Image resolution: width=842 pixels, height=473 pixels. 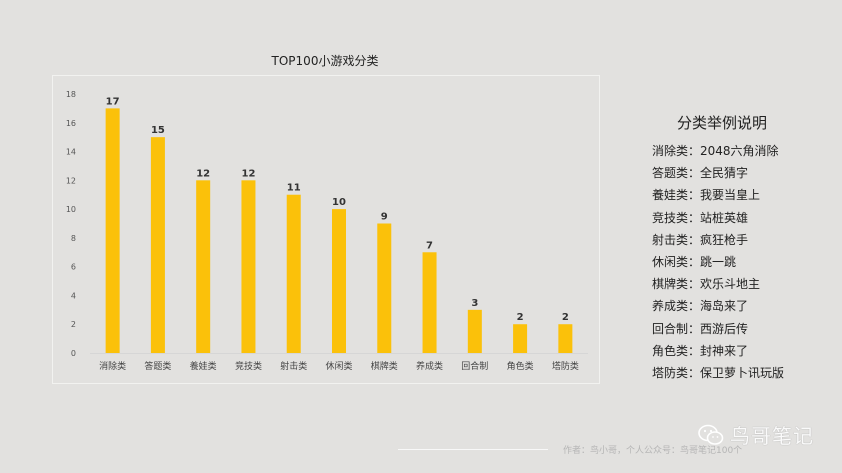 What do you see at coordinates (721, 123) in the screenshot?
I see `legend-title: 分类举例说明` at bounding box center [721, 123].